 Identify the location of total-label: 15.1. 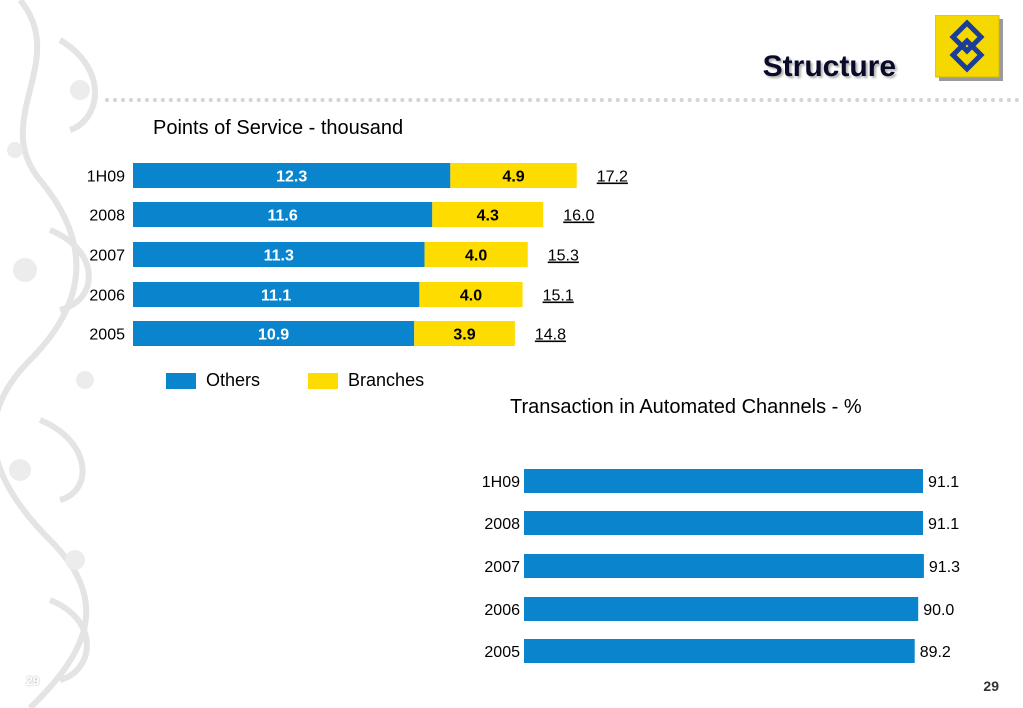
(558, 296).